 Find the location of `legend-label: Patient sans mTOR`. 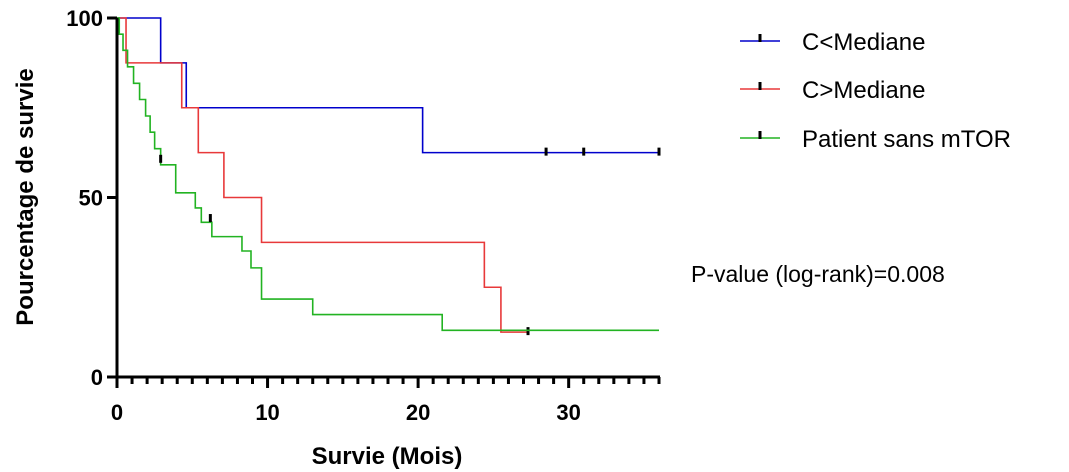

legend-label: Patient sans mTOR is located at coordinates (906, 139).